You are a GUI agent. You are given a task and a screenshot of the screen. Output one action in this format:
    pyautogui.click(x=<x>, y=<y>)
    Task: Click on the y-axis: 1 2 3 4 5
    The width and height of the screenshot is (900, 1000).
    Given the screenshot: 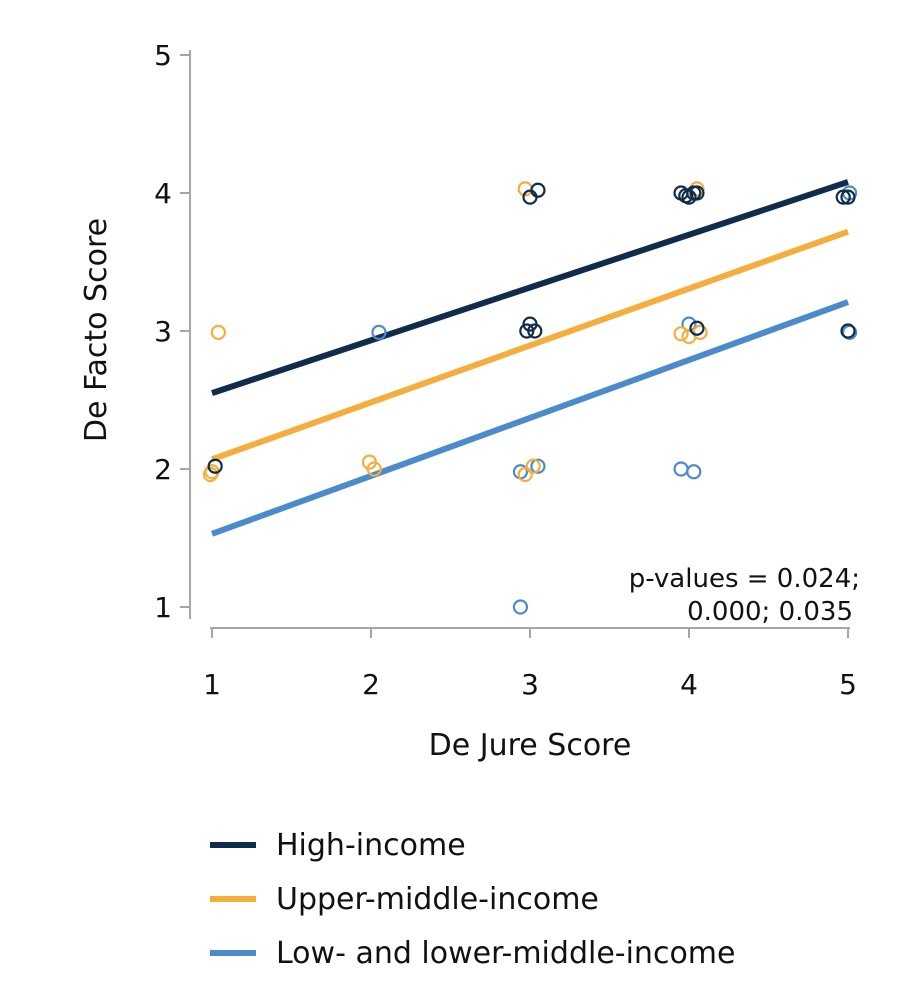 What is the action you would take?
    pyautogui.click(x=172, y=331)
    